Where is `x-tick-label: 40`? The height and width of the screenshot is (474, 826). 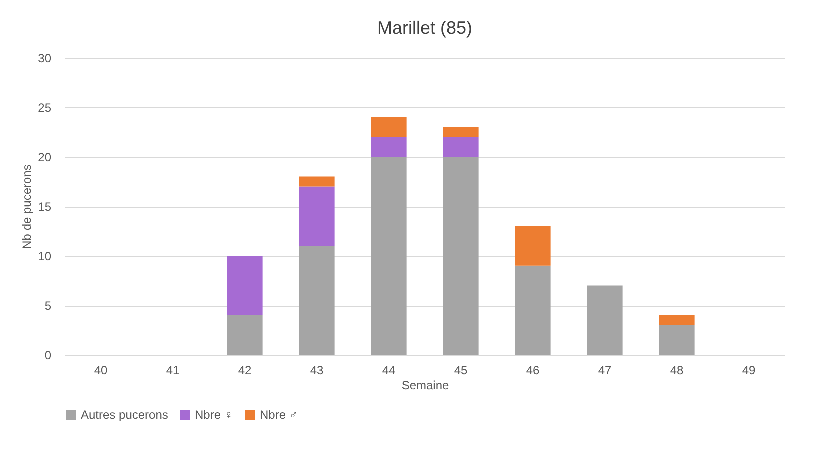
x-tick-label: 40 is located at coordinates (101, 371).